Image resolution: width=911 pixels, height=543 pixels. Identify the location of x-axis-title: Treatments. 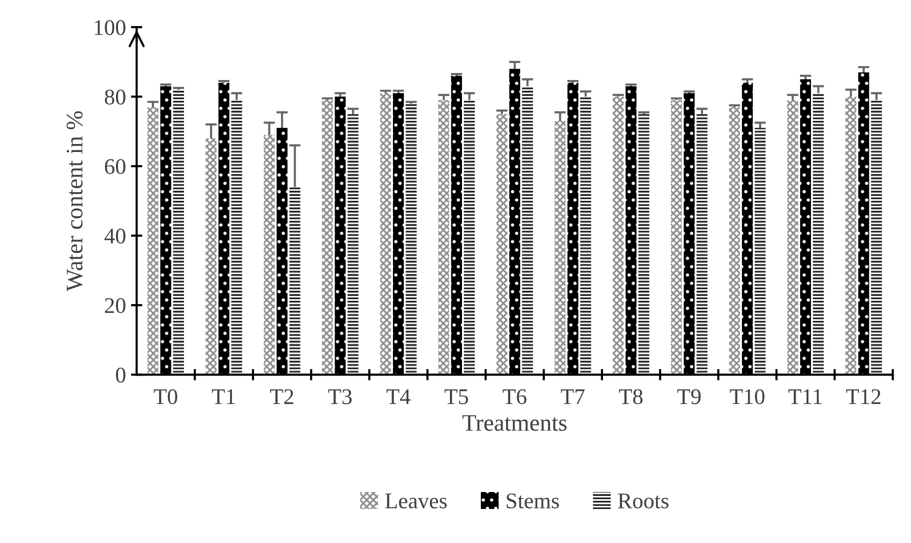
(514, 423).